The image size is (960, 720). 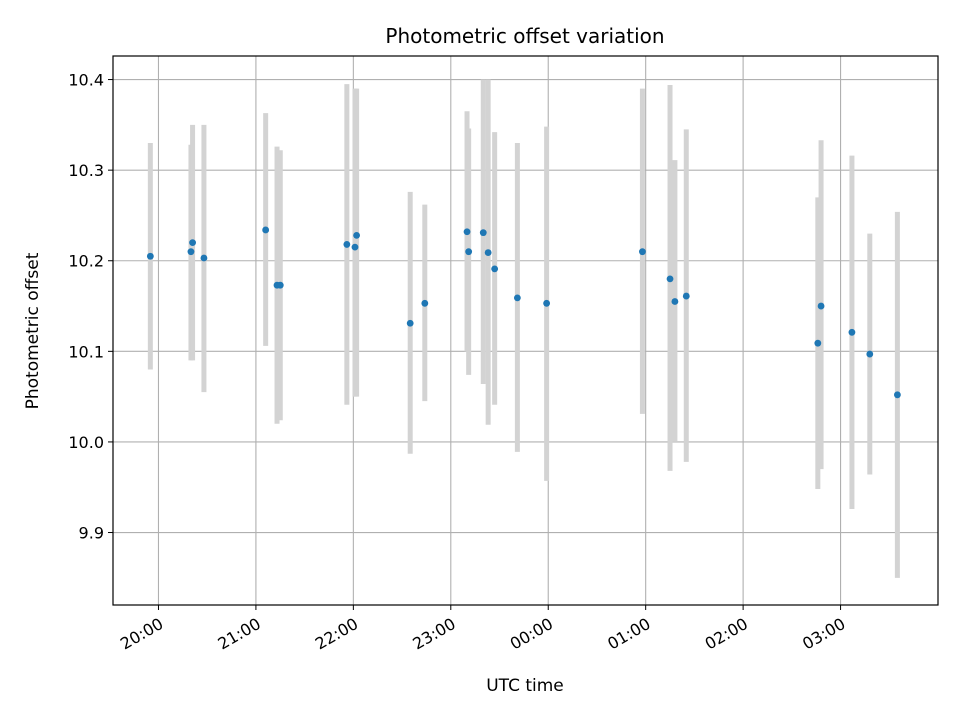 What do you see at coordinates (91, 533) in the screenshot?
I see `y-tick-label: 9.9` at bounding box center [91, 533].